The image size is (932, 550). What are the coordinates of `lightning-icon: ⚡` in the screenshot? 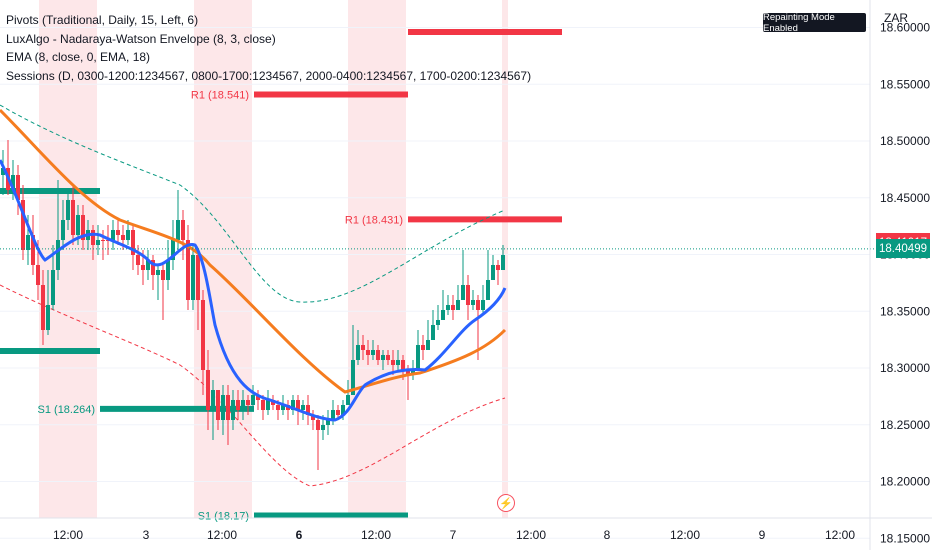 It's located at (506, 503).